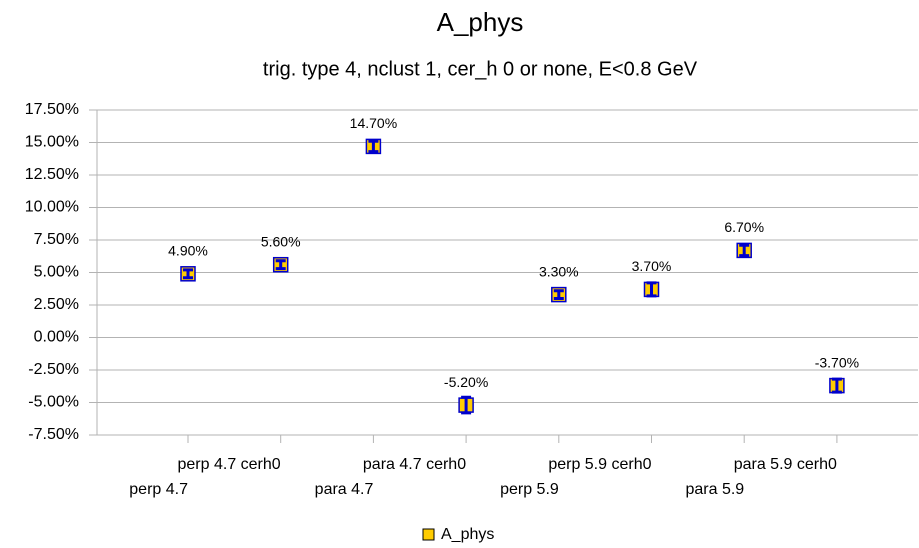 The height and width of the screenshot is (548, 919). What do you see at coordinates (281, 241) in the screenshot?
I see `data-label: 5.60%` at bounding box center [281, 241].